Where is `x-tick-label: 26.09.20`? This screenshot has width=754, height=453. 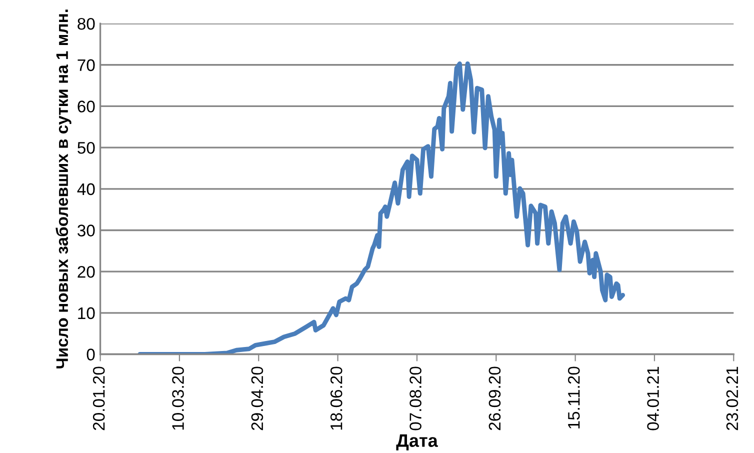
x-tick-label: 26.09.20 is located at coordinates (494, 398).